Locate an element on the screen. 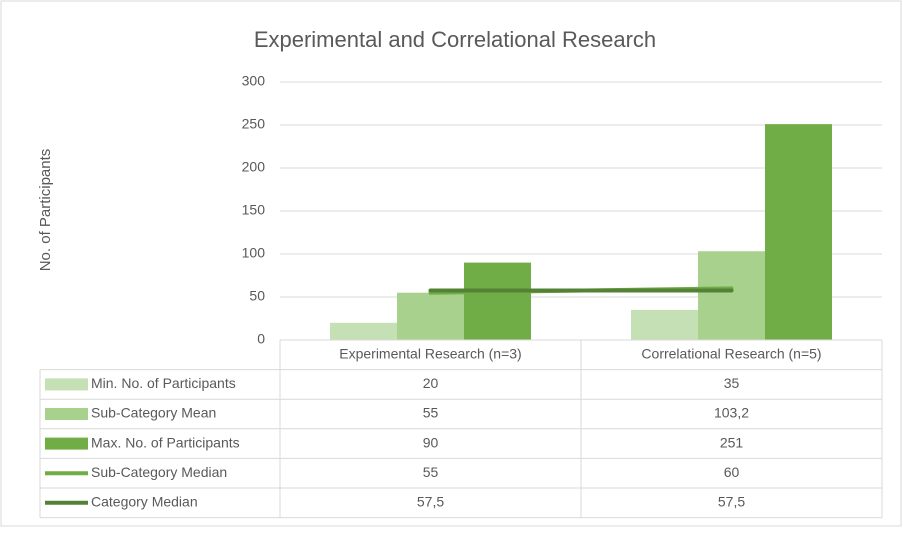 Image resolution: width=903 pixels, height=533 pixels. x-tick-label: Experimental Research (n=3) is located at coordinates (430, 354).